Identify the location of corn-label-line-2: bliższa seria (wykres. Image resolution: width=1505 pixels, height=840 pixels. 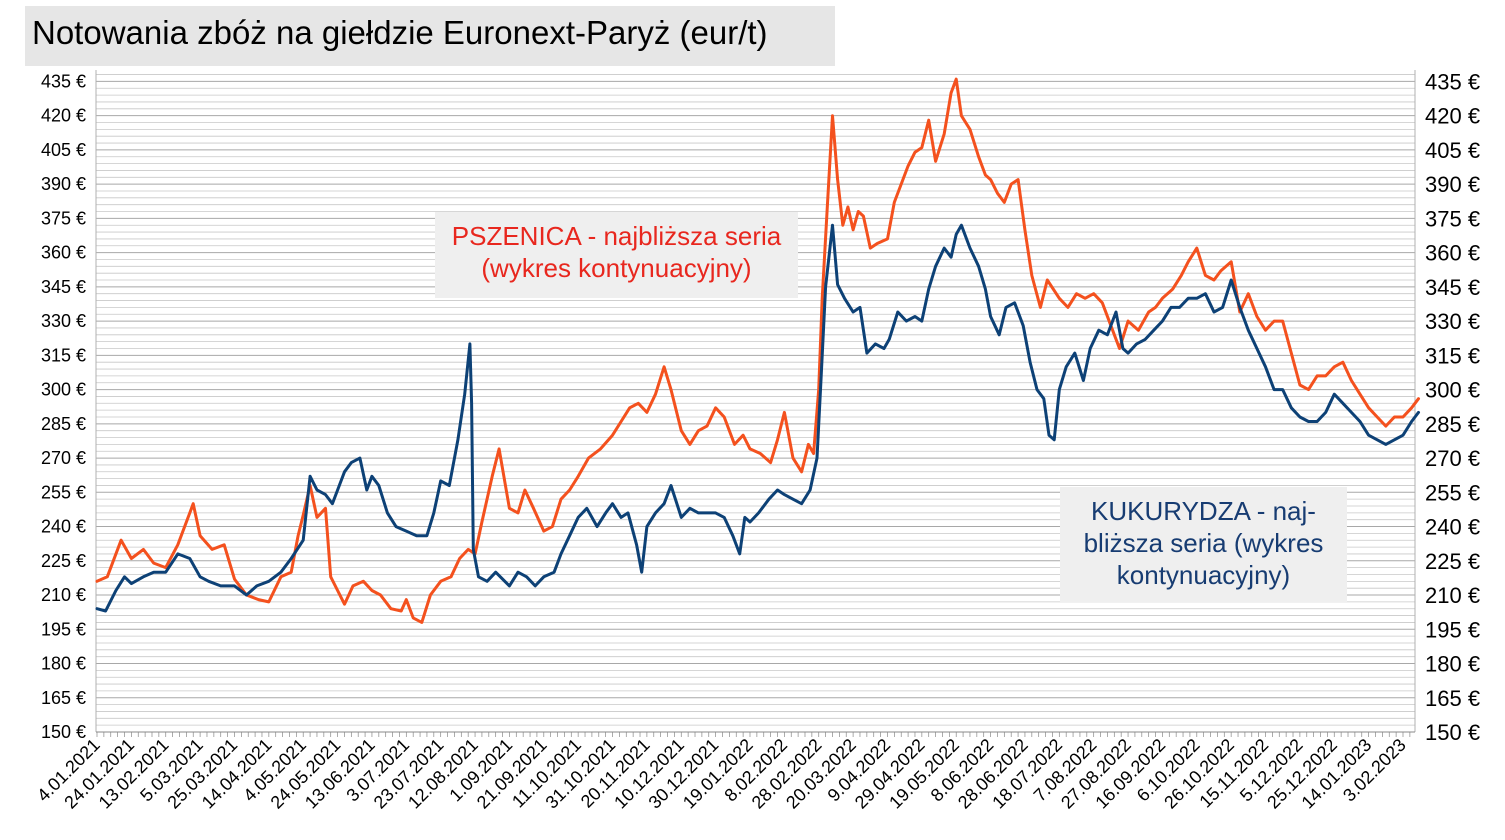
(1203, 543).